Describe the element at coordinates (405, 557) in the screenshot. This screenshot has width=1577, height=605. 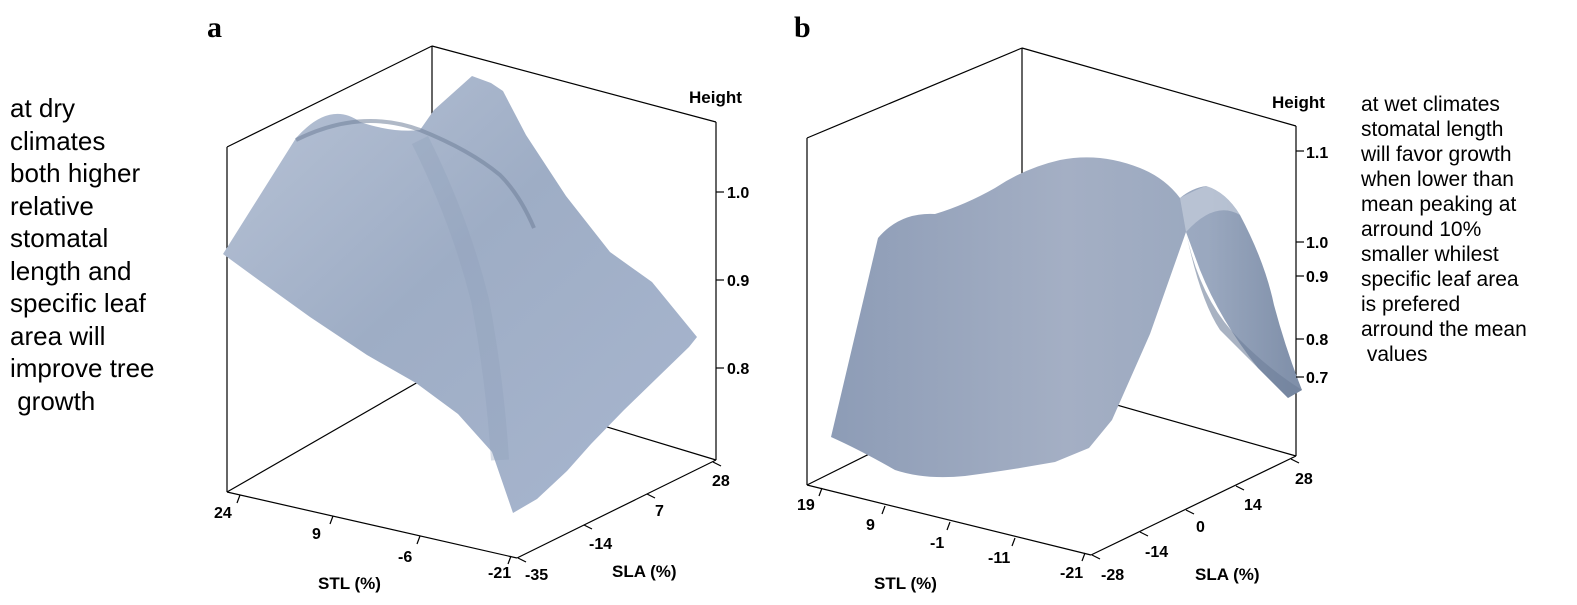
I see `panel-a-x-tick: -6` at that location.